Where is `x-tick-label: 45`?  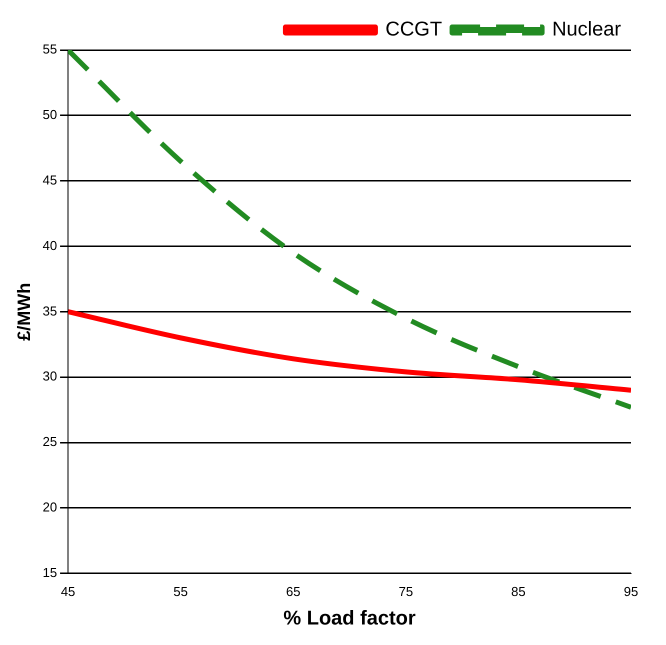
x-tick-label: 45 is located at coordinates (68, 591).